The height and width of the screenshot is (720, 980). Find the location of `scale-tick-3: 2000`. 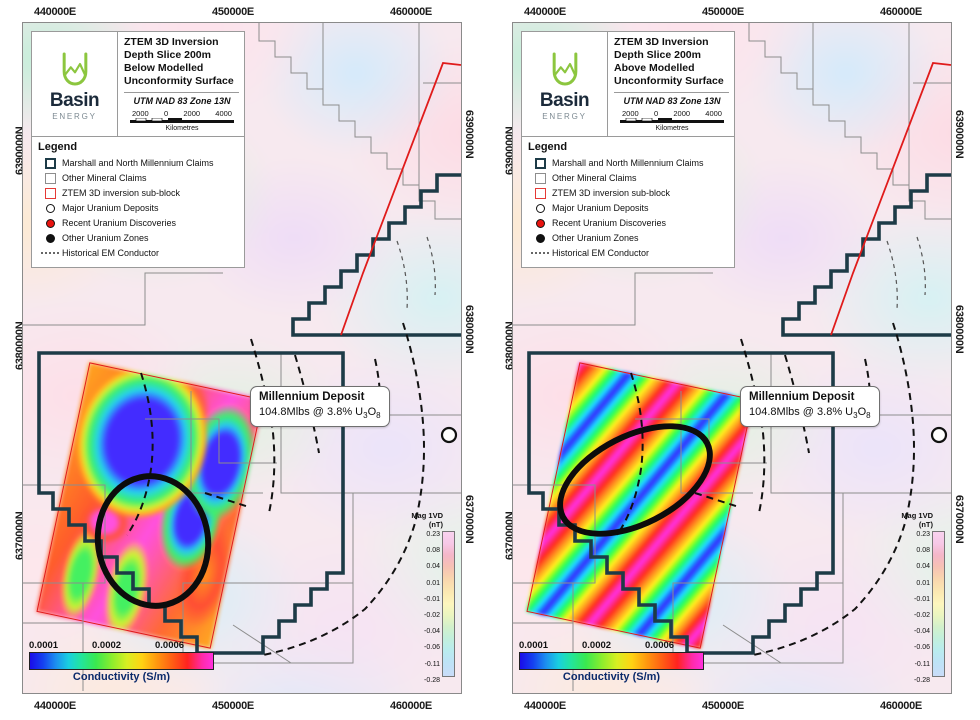

scale-tick-3: 2000 is located at coordinates (192, 113).